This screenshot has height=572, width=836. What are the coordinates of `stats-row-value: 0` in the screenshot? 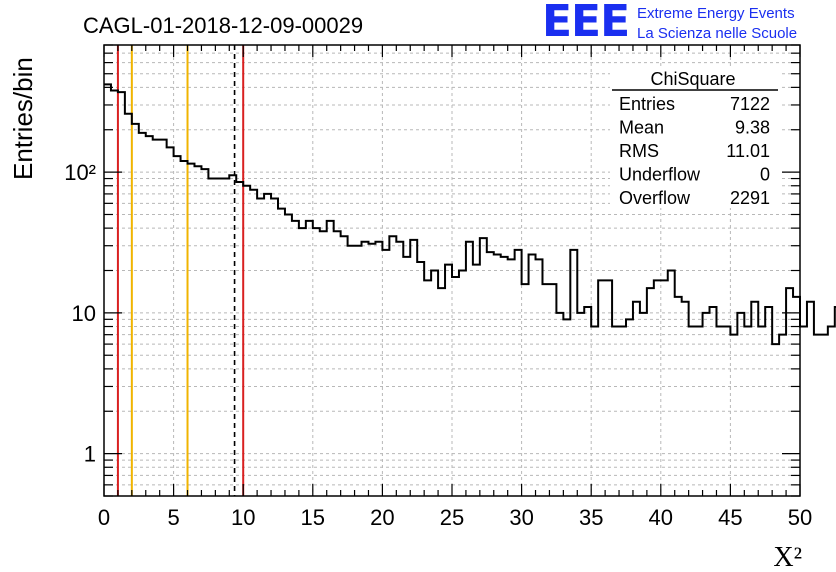 It's located at (765, 175).